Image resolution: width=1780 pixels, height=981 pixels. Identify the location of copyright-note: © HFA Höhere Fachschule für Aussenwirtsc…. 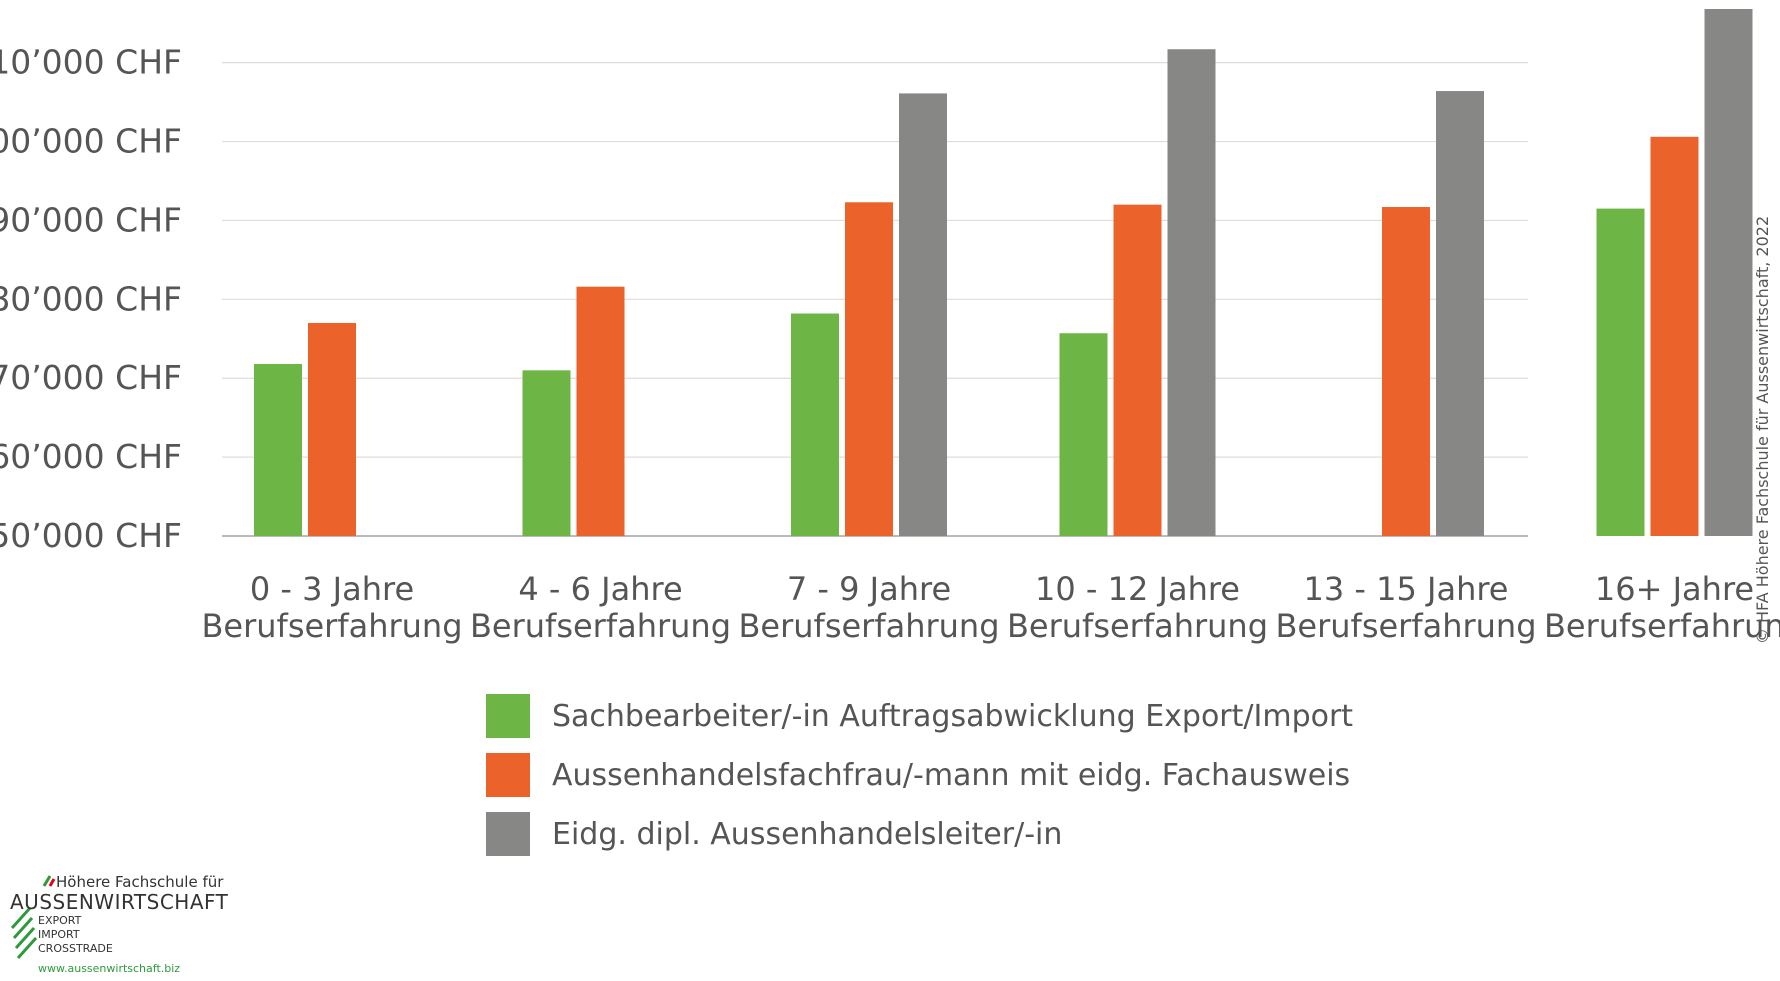
(1762, 430).